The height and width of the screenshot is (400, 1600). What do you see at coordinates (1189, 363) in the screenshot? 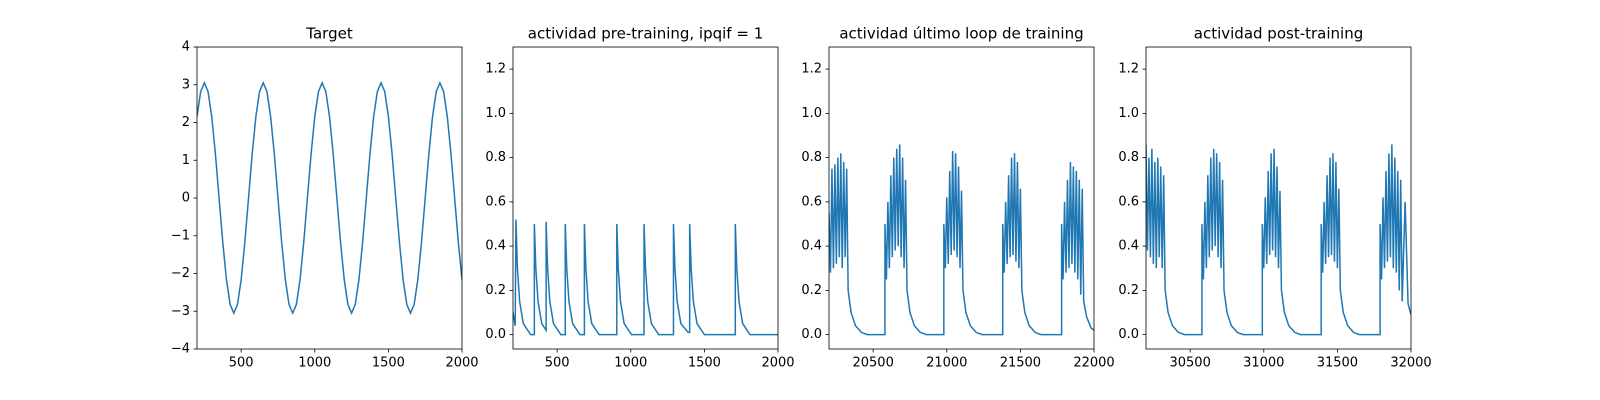
I see `x-tick-label: 30500` at bounding box center [1189, 363].